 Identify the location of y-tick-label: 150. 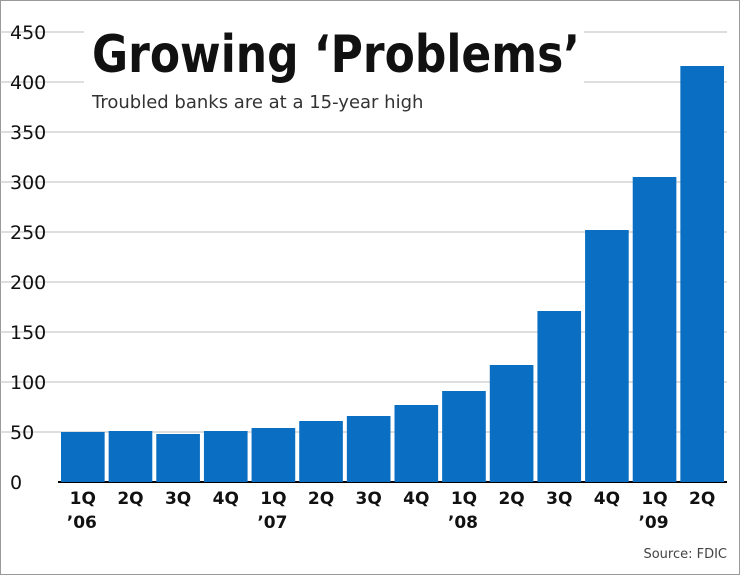
(28, 333).